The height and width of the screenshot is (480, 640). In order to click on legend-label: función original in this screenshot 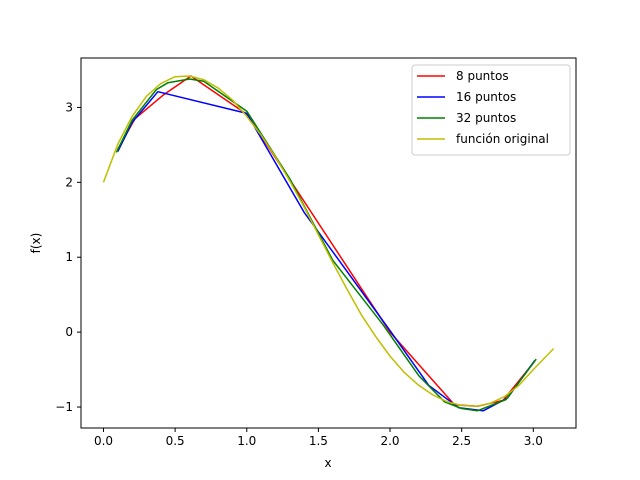, I will do `click(502, 139)`.